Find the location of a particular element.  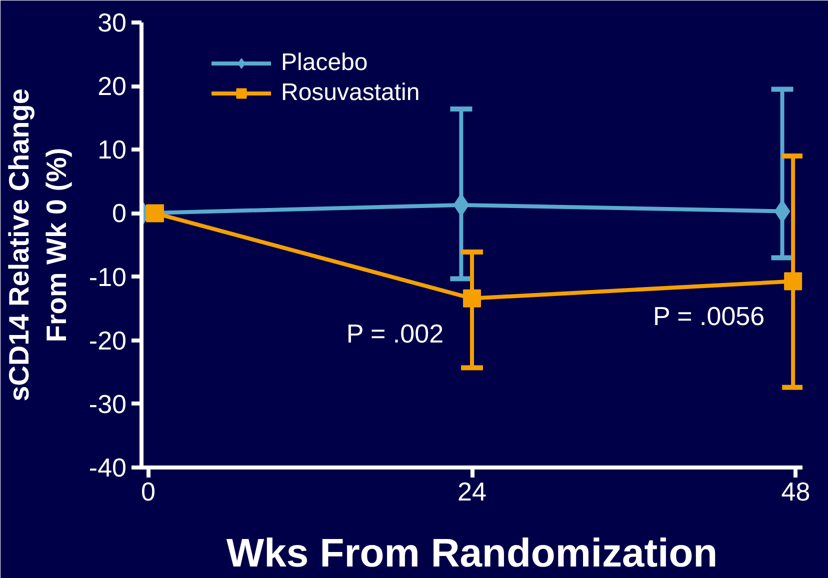

y-tick-label: 10 is located at coordinates (112, 149).